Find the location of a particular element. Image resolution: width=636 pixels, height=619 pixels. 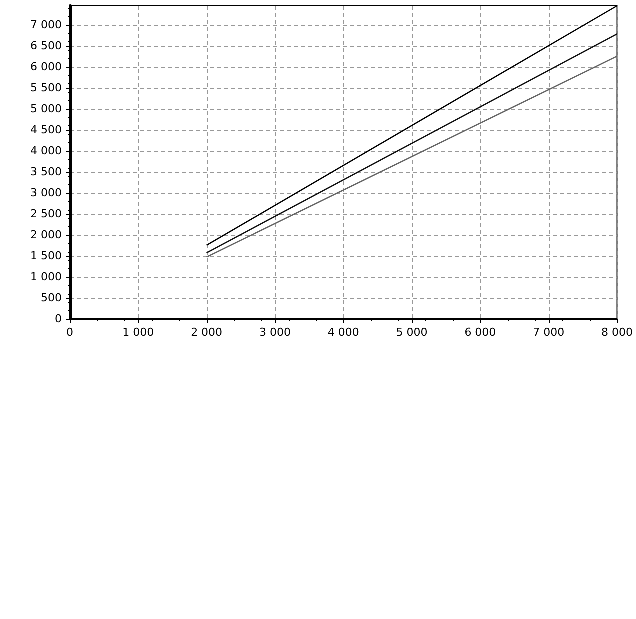

y-tick-label: 2 500 is located at coordinates (46, 213).